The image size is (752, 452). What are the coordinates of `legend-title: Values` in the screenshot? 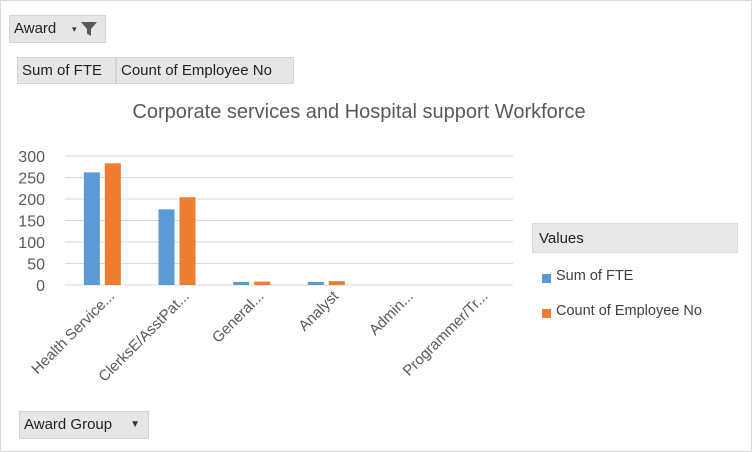 It's located at (635, 238).